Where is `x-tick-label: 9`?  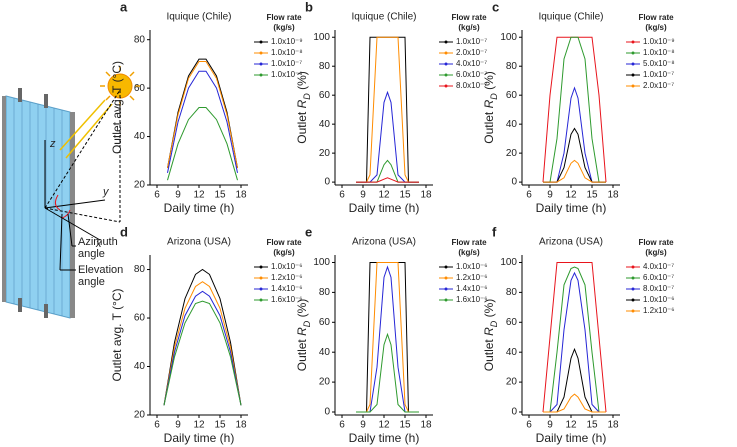
x-tick-label: 9 is located at coordinates (178, 195).